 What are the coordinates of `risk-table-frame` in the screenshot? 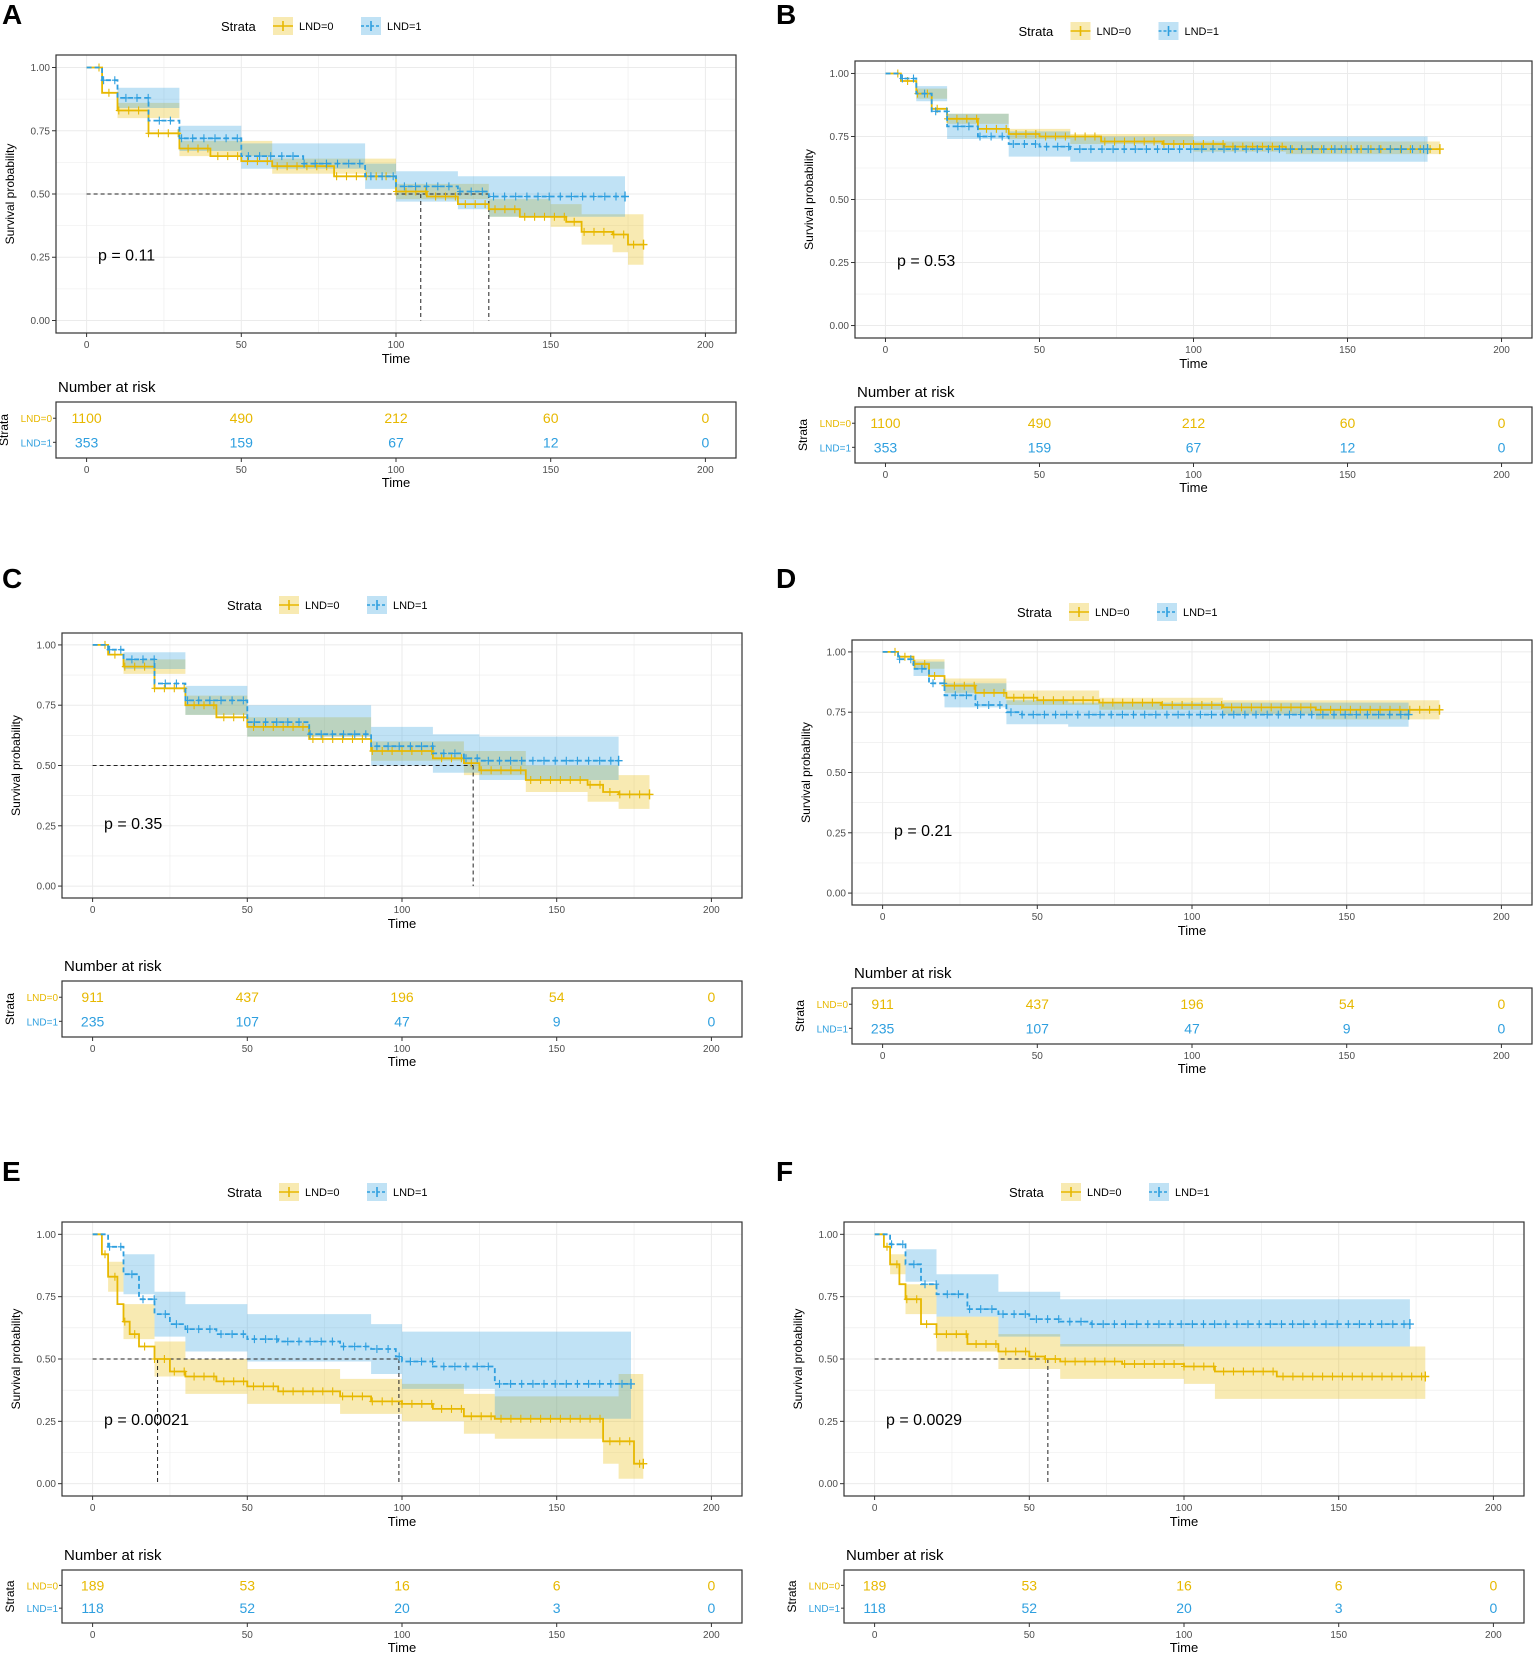 It's located at (402, 1009).